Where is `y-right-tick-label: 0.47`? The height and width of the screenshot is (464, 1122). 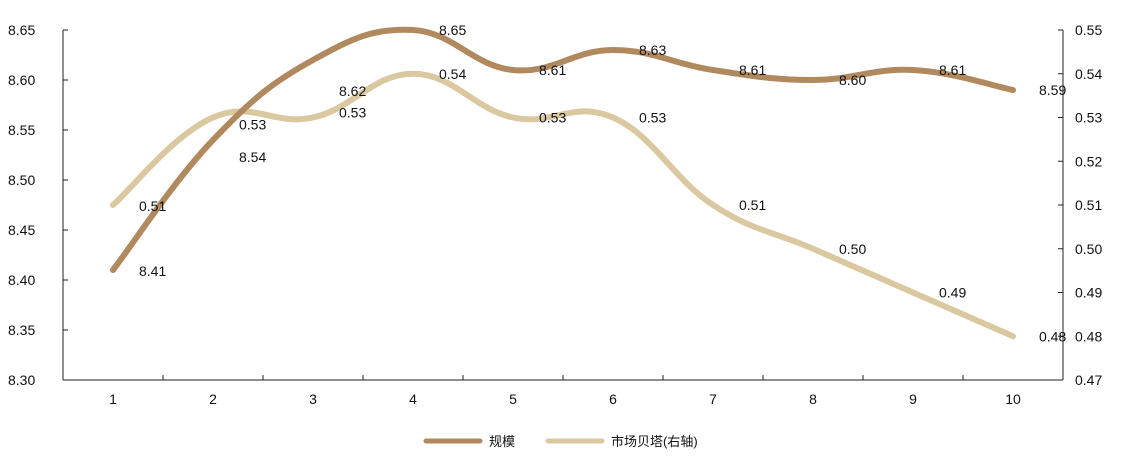
y-right-tick-label: 0.47 is located at coordinates (1088, 380).